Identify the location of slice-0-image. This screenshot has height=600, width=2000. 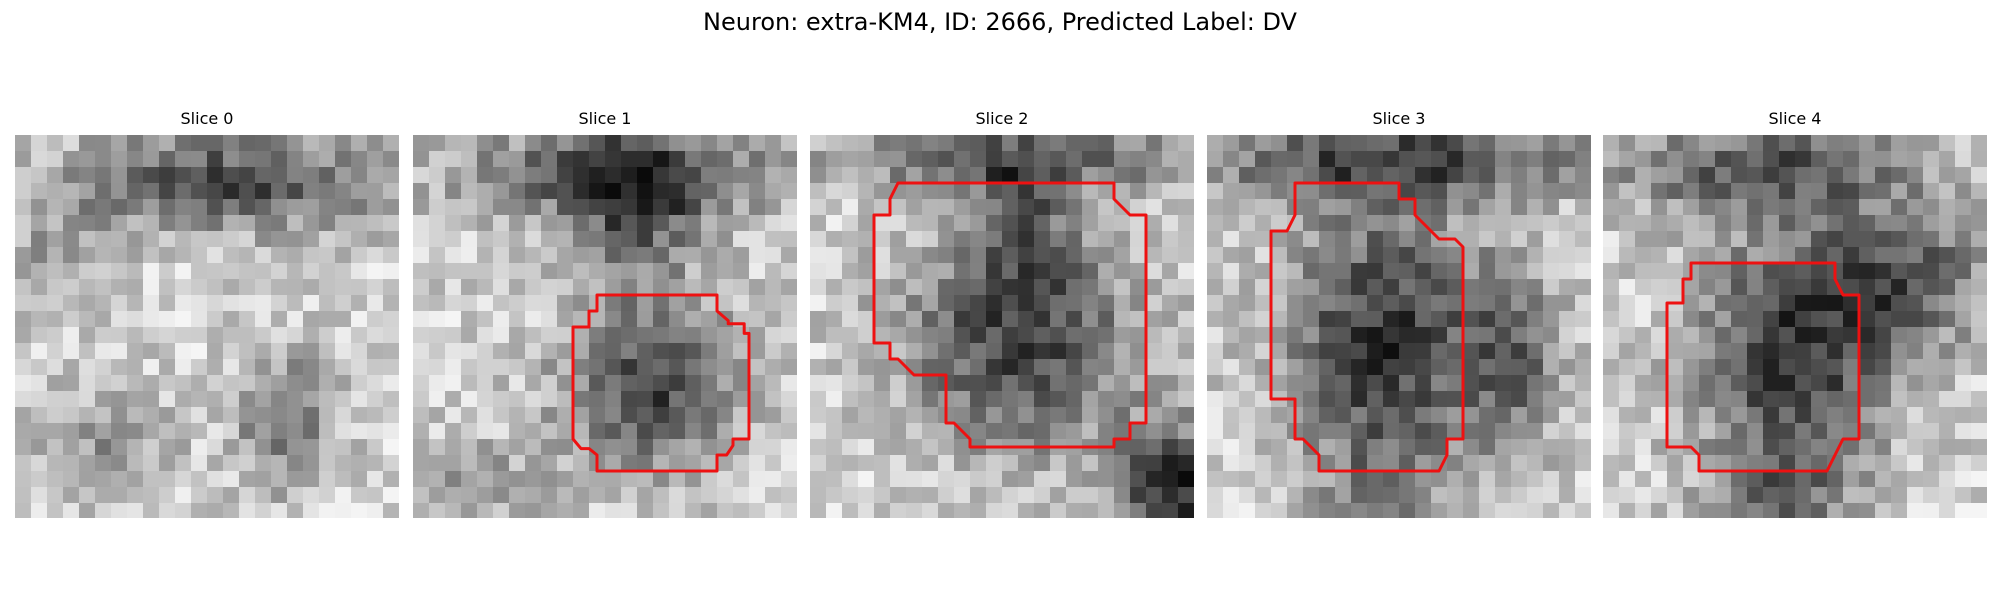
(207, 326).